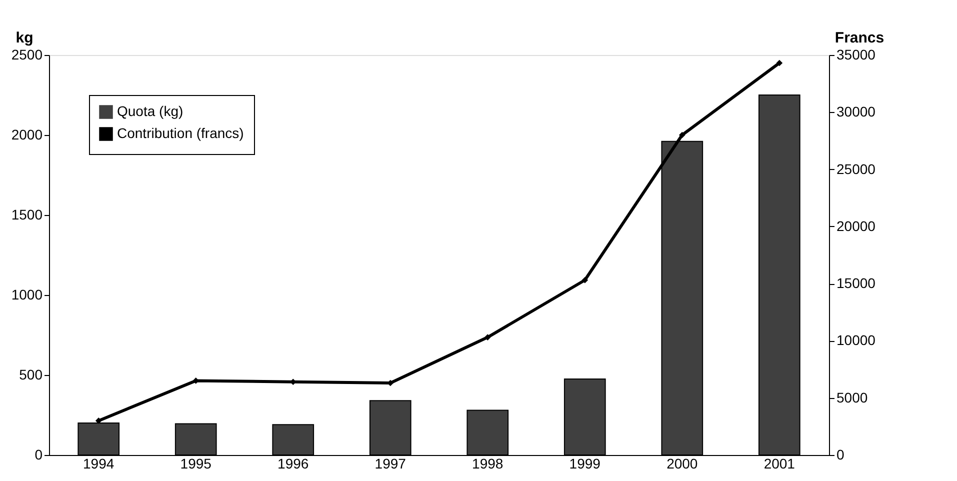 This screenshot has height=481, width=957. I want to click on y2-tick-label: 30000, so click(856, 112).